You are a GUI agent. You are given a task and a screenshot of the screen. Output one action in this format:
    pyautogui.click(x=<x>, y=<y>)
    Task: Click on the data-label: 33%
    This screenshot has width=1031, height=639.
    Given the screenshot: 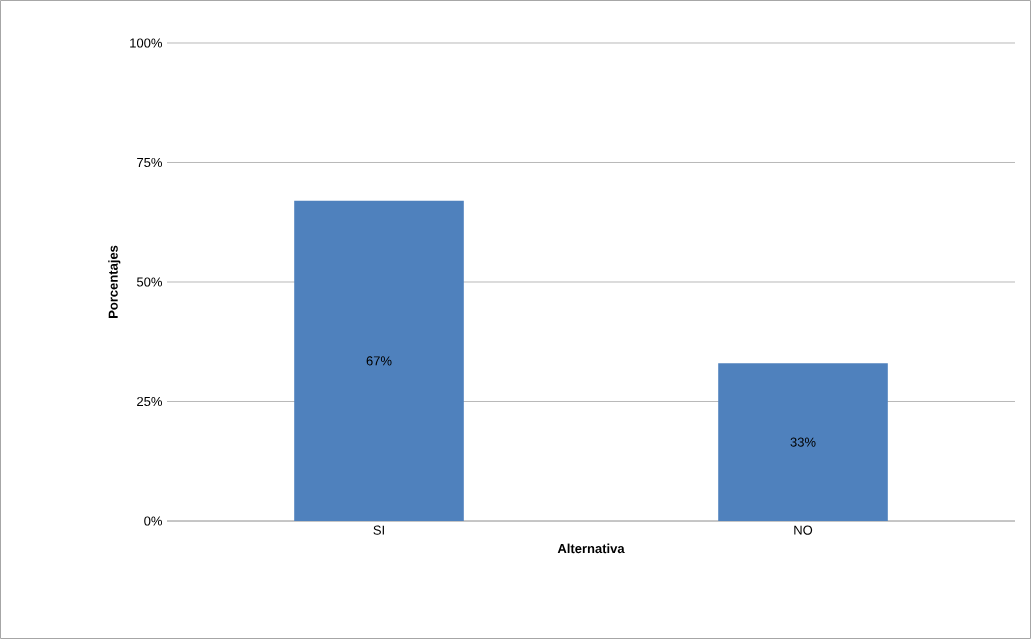 What is the action you would take?
    pyautogui.click(x=803, y=442)
    